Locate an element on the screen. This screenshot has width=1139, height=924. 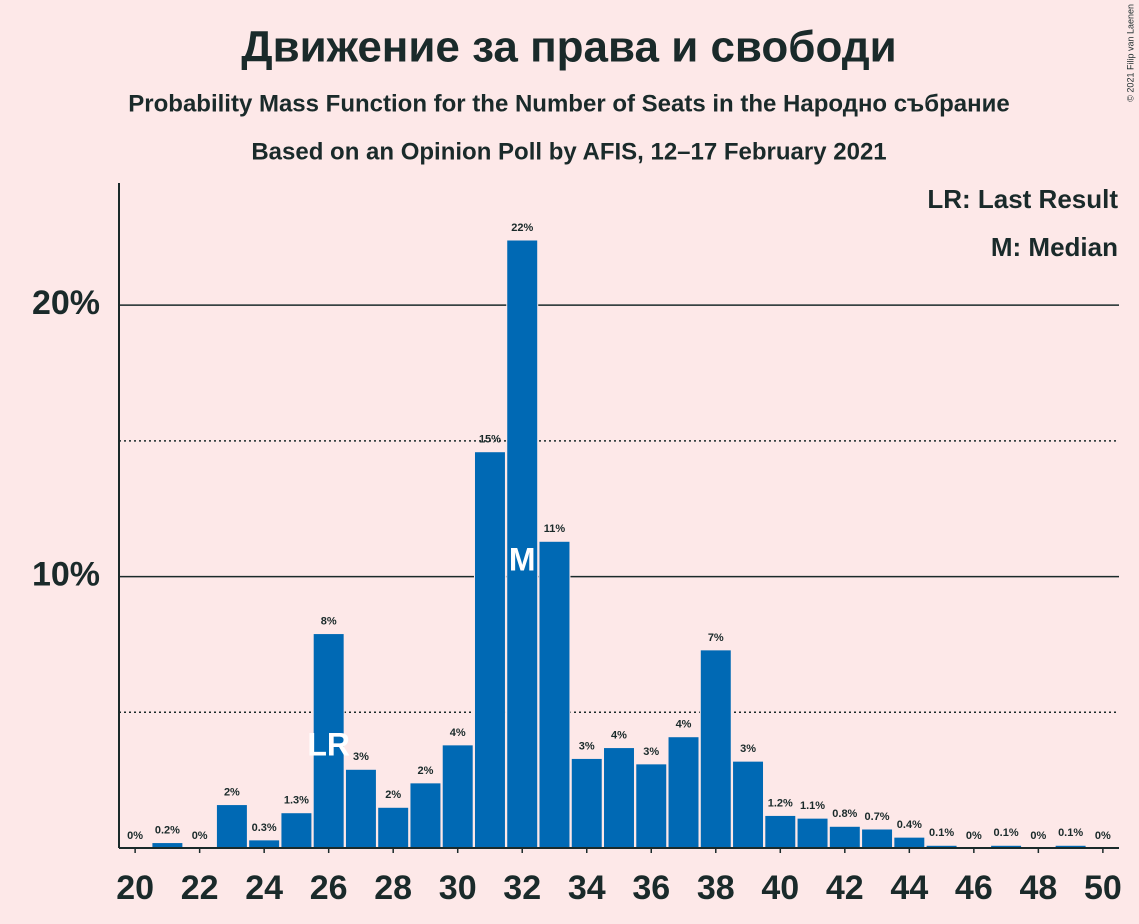
x-tick-label: 42 is located at coordinates (845, 888).